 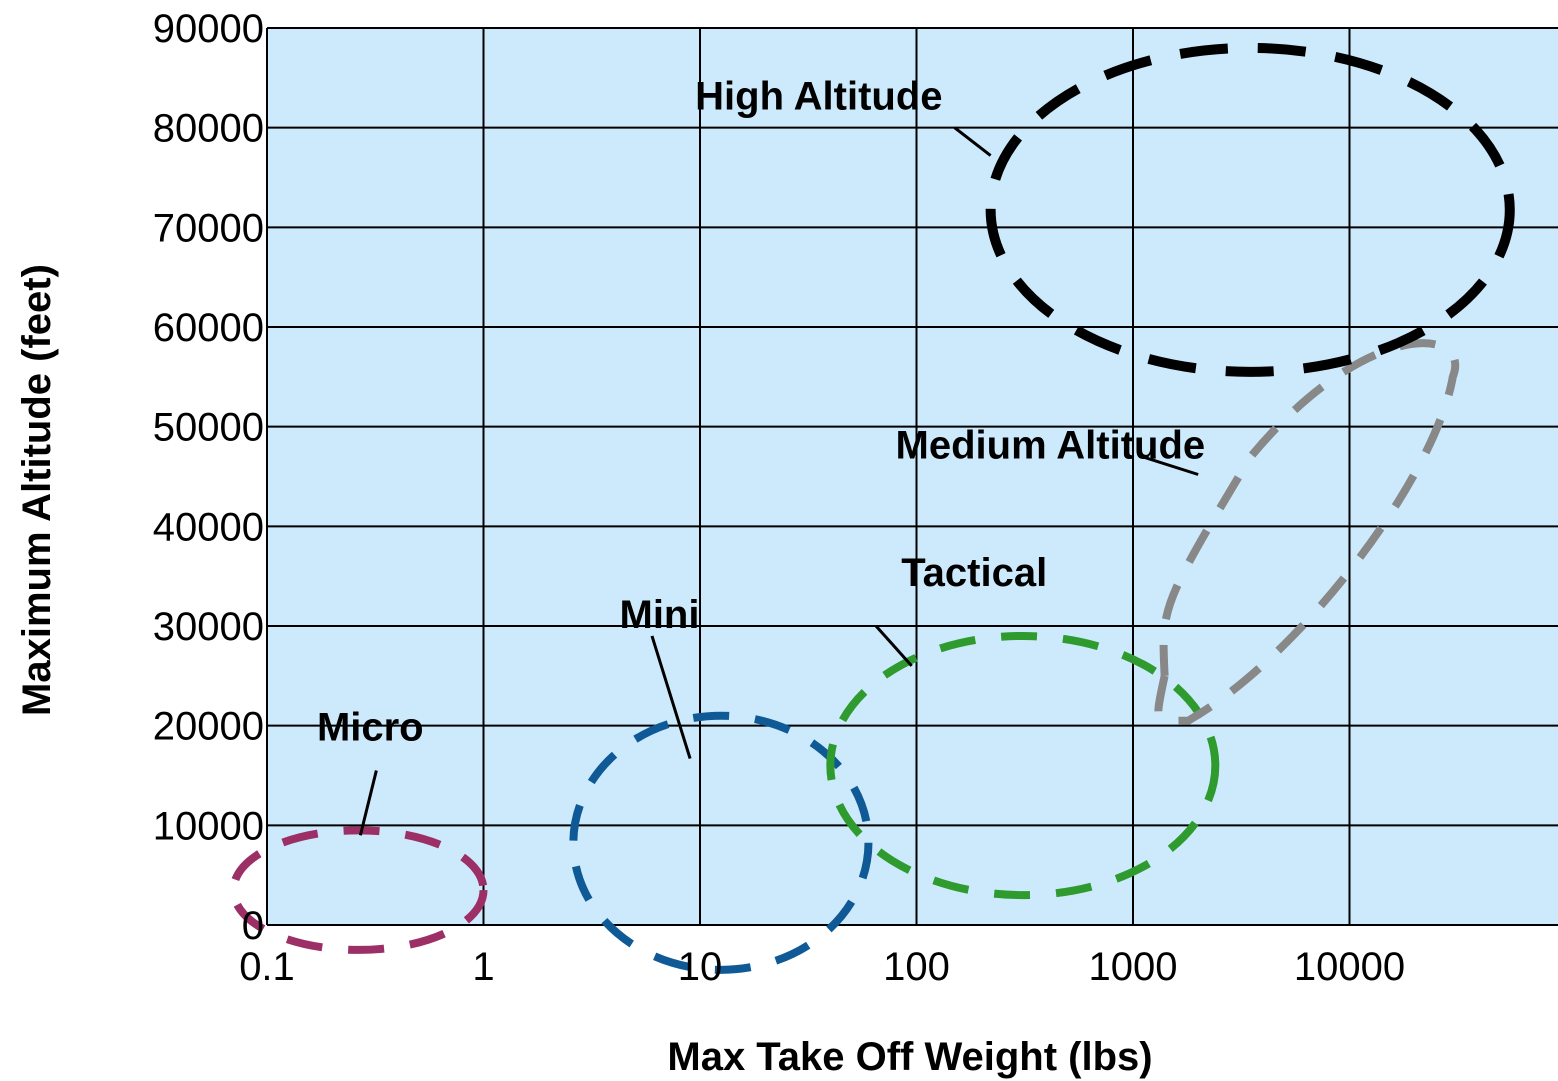 I want to click on y-tick-label: 0, so click(x=253, y=926).